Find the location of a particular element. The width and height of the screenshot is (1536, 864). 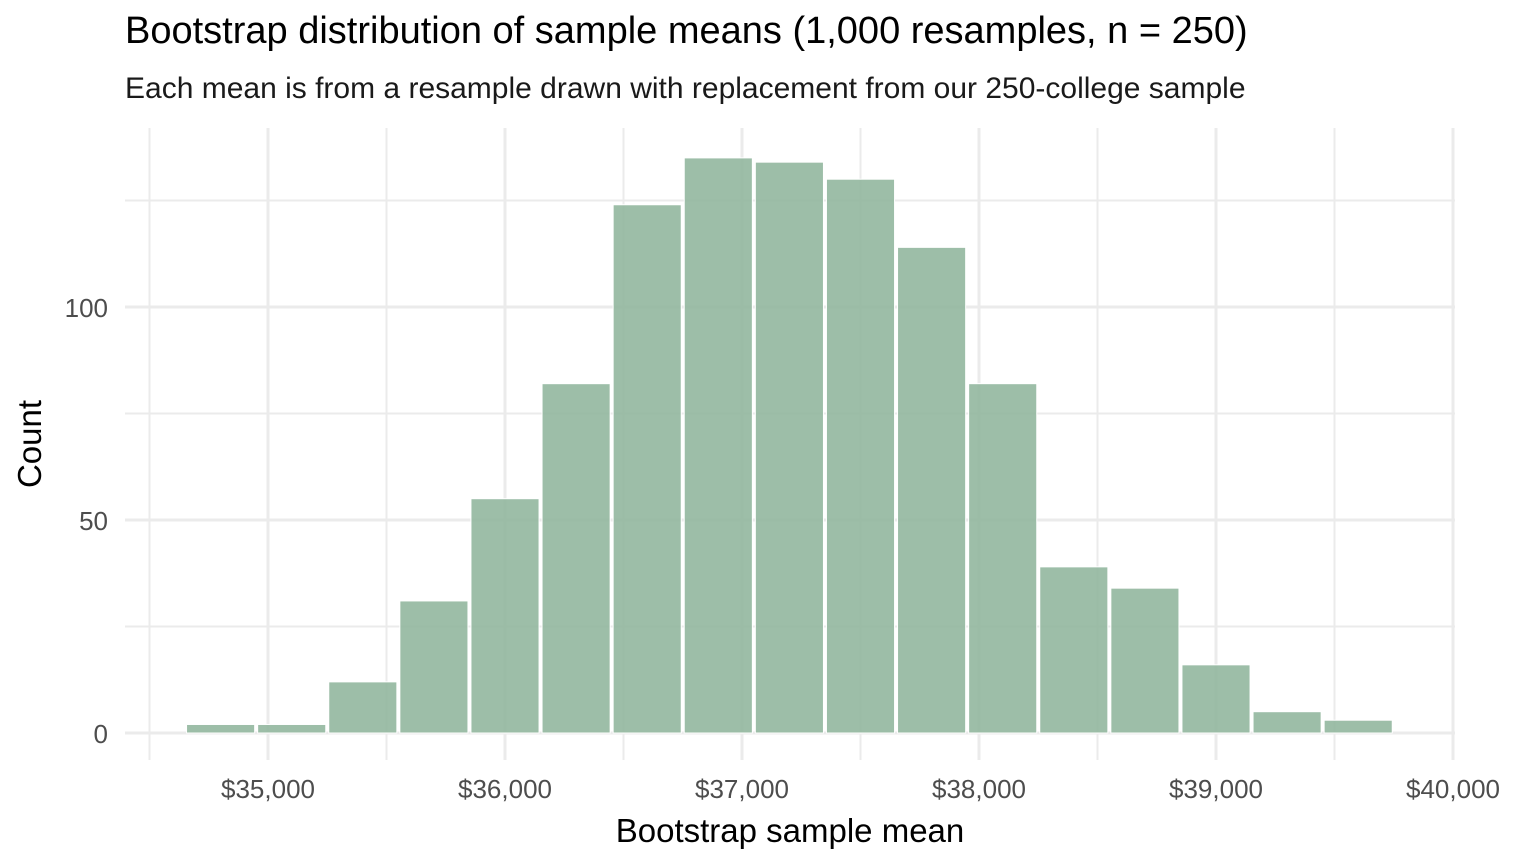

x-axis-label: Bootstrap sample mean is located at coordinates (790, 830).